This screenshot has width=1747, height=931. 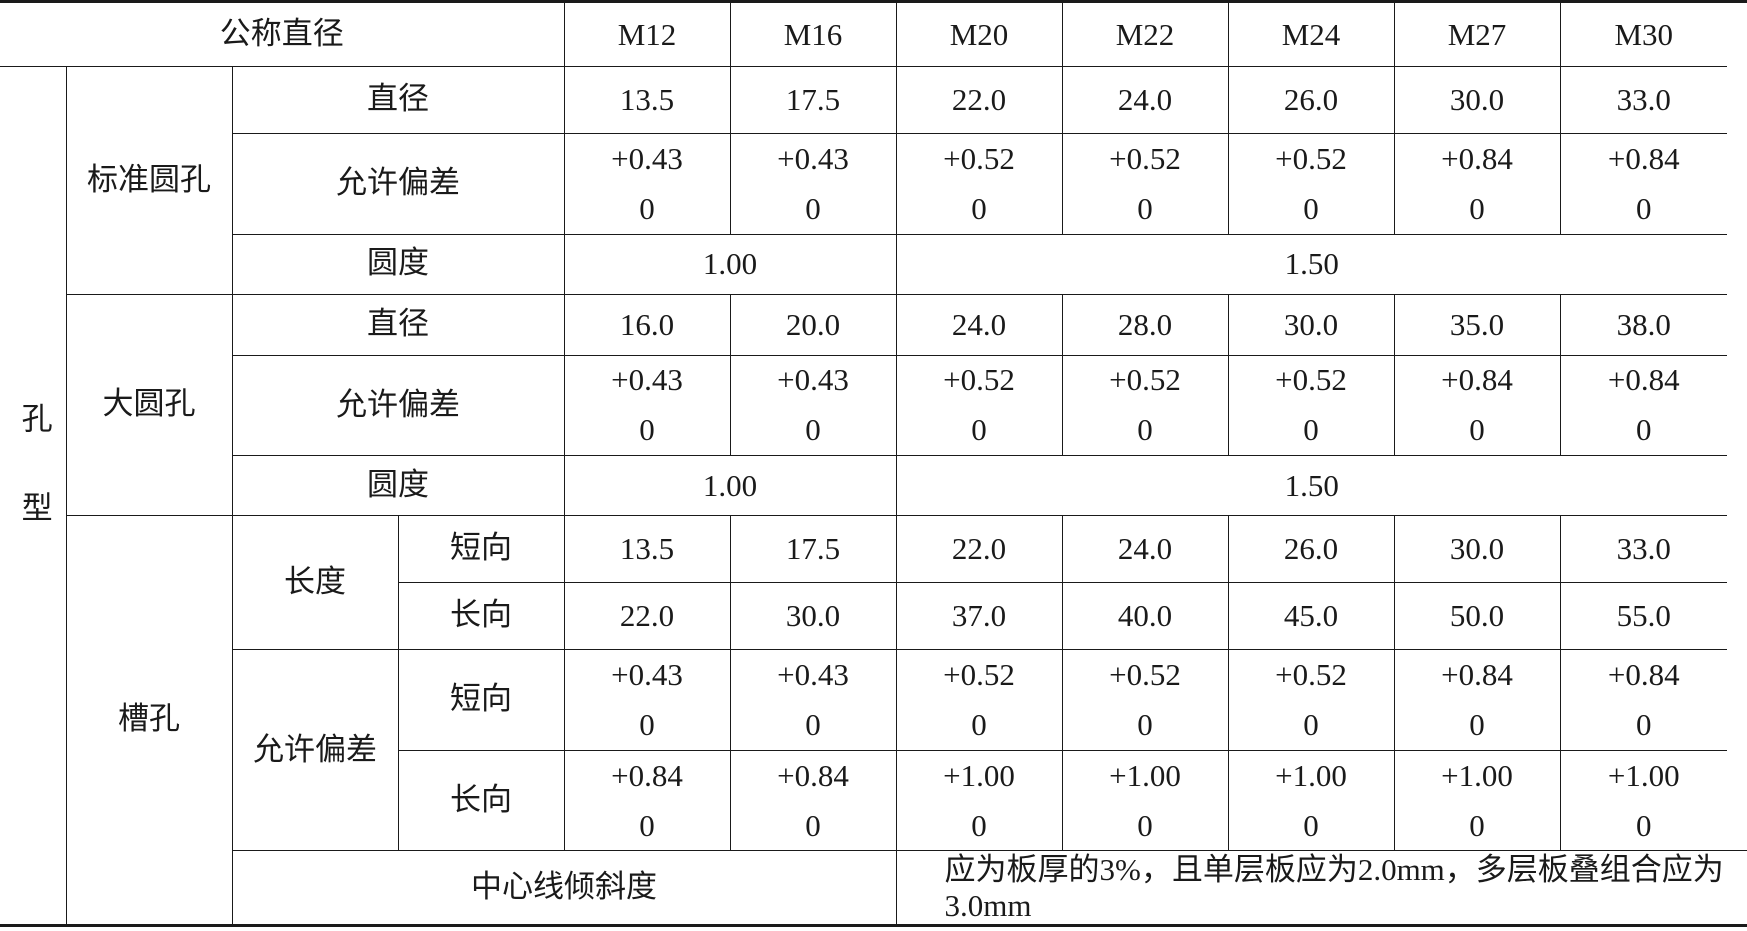 What do you see at coordinates (979, 100) in the screenshot?
I see `diameter-cell: 22.0` at bounding box center [979, 100].